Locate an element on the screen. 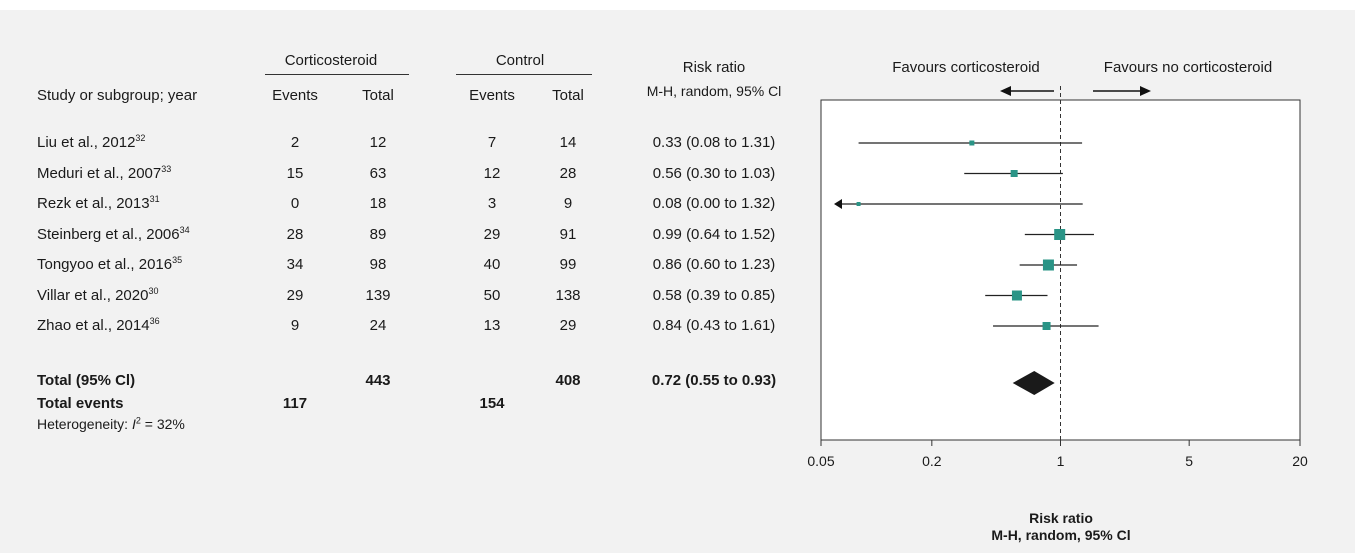  events-2: 12 is located at coordinates (492, 173).